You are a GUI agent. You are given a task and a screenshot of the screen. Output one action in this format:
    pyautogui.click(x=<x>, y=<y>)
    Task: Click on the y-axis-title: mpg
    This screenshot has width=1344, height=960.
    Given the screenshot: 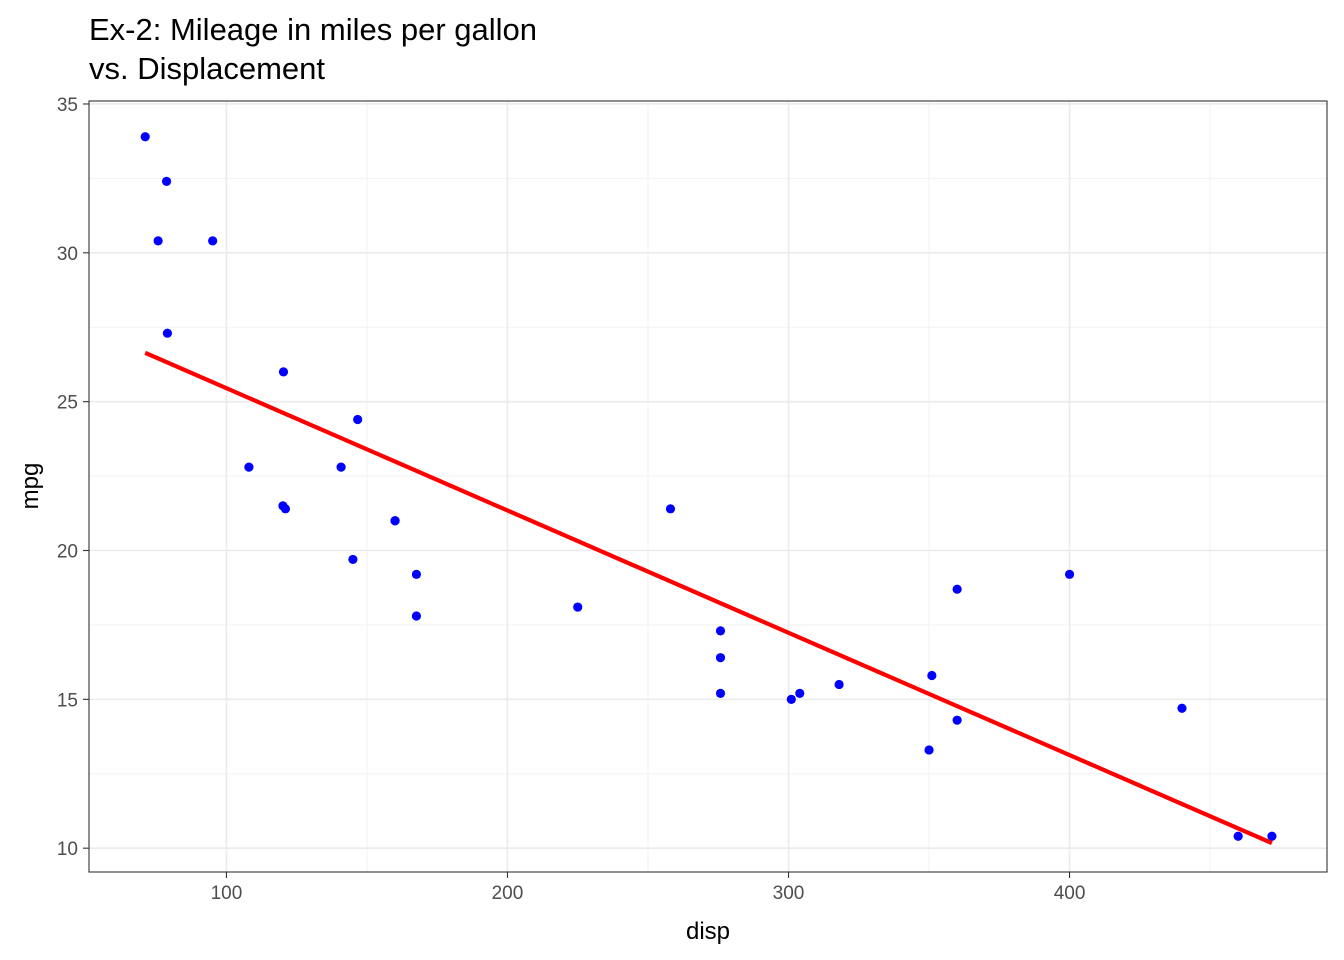 What is the action you would take?
    pyautogui.click(x=30, y=486)
    